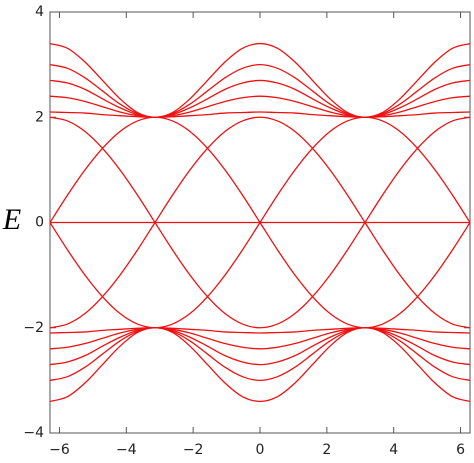 The width and height of the screenshot is (474, 463). Describe the element at coordinates (460, 450) in the screenshot. I see `x-tick-label: 6` at that location.